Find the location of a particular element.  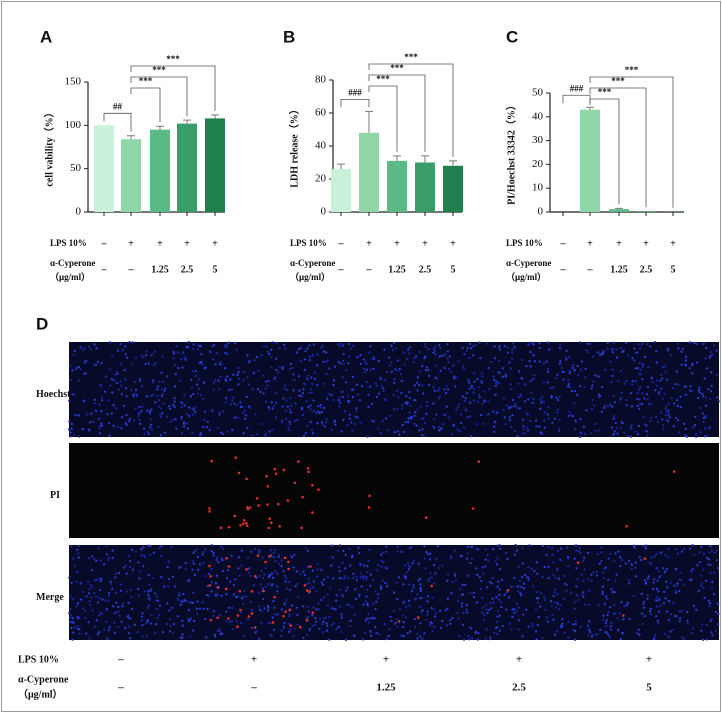

micrograph is located at coordinates (134, 592).